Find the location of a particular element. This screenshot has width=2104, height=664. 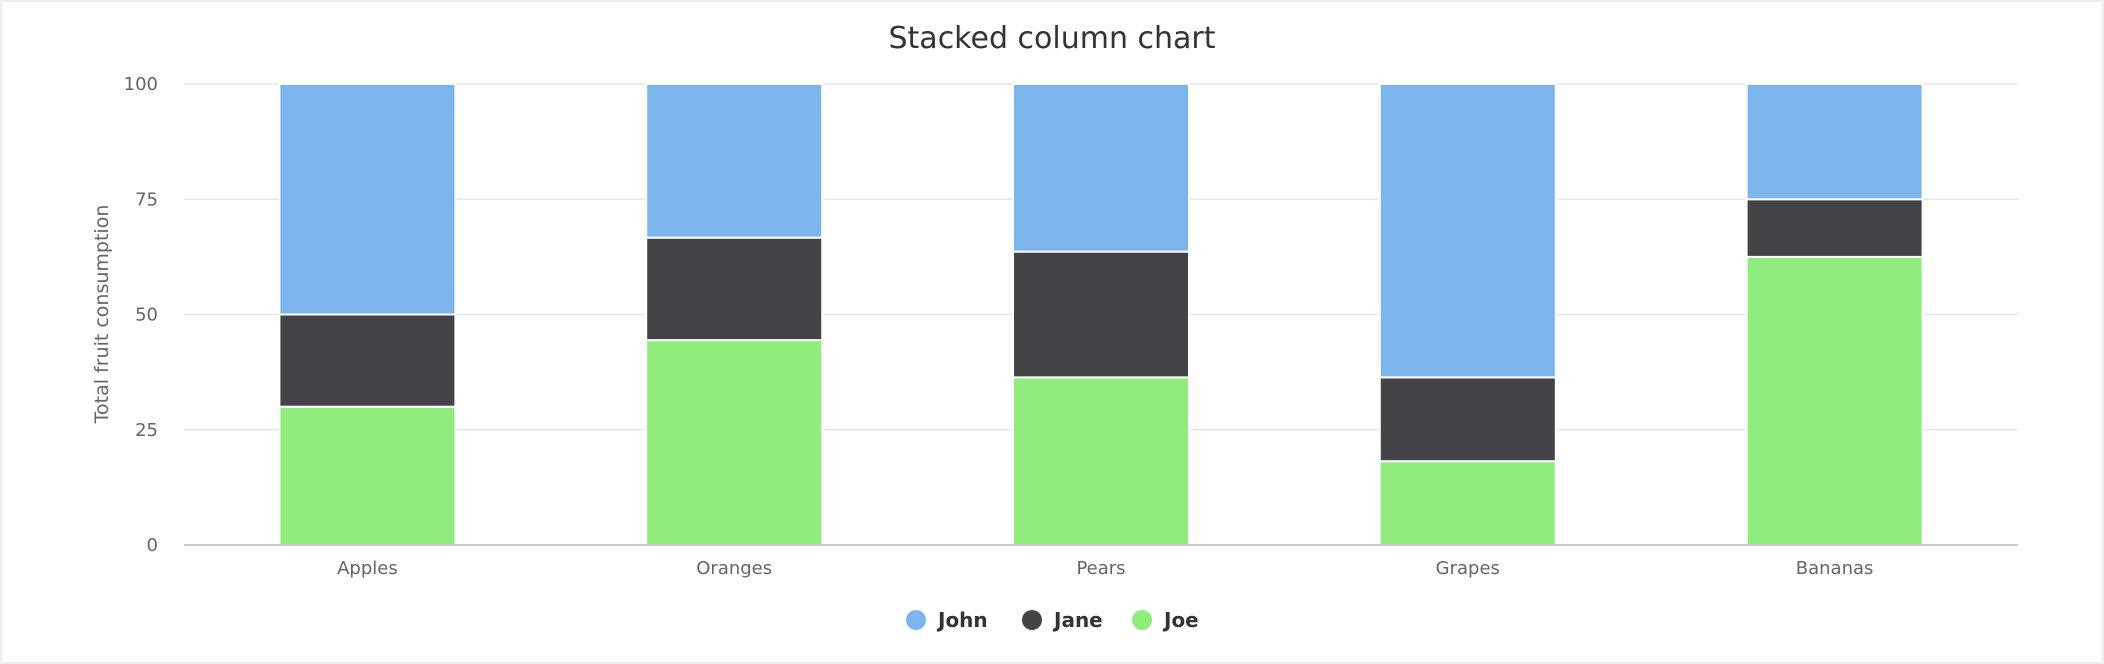

x-tick-label: Oranges is located at coordinates (734, 568).